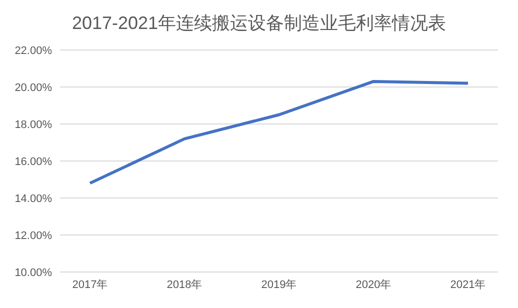 The image size is (518, 308). What do you see at coordinates (90, 284) in the screenshot?
I see `x-tick-label: 2017年` at bounding box center [90, 284].